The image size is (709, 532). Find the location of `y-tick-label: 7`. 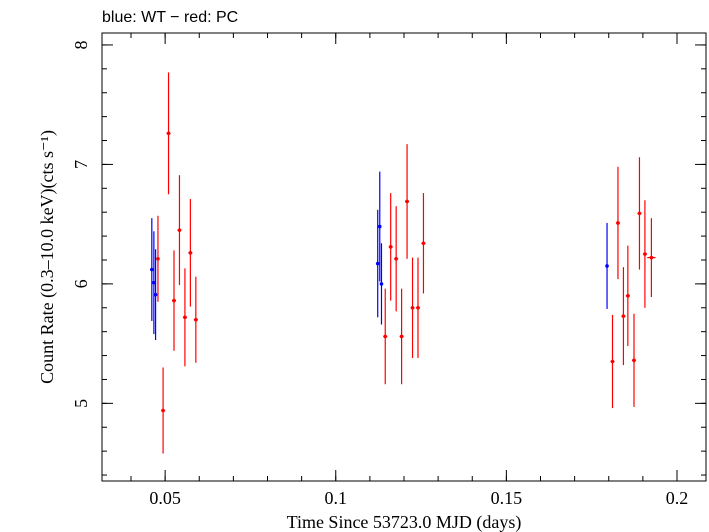

y-tick-label: 7 is located at coordinates (81, 164).